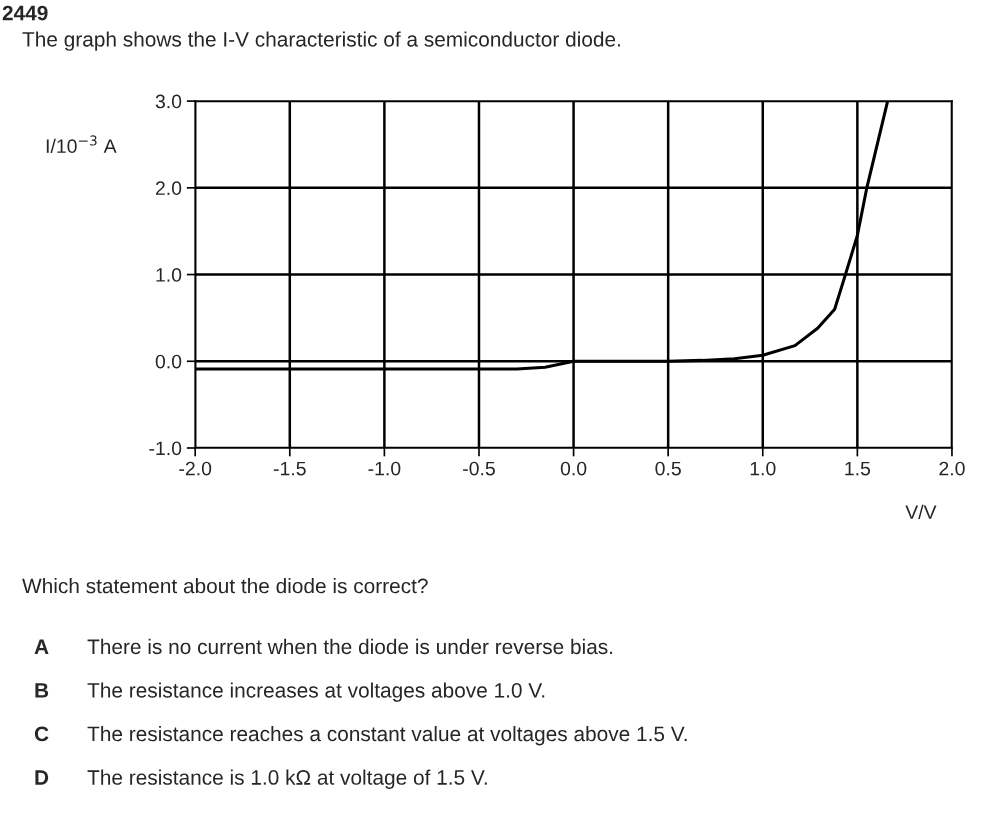 This screenshot has height=822, width=1001. I want to click on text: 2449, so click(25, 13).